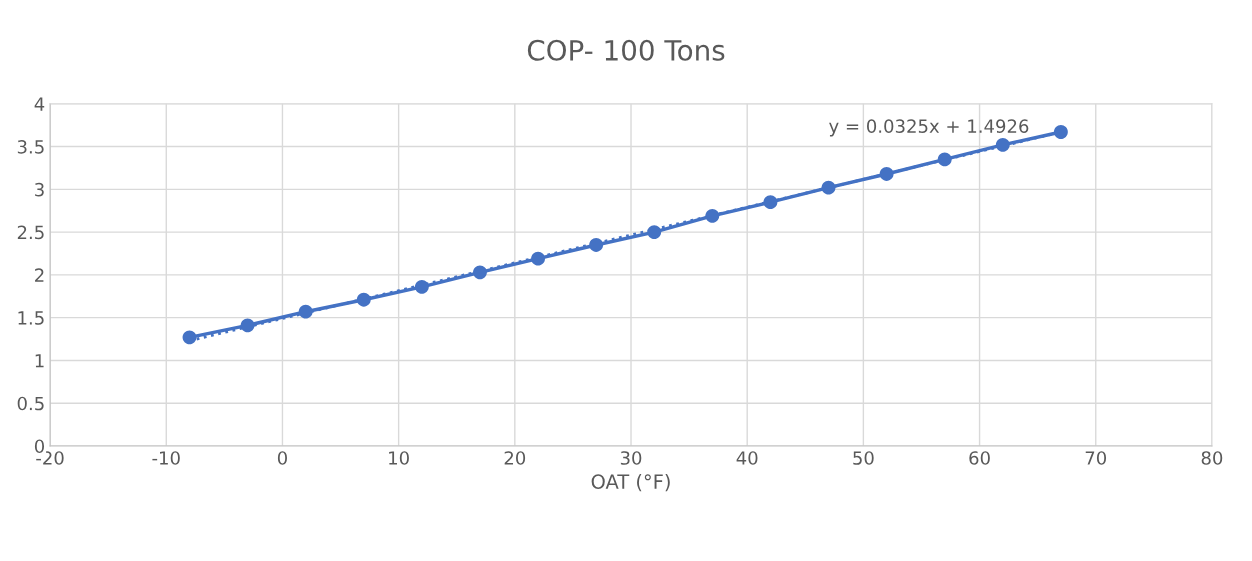 The height and width of the screenshot is (561, 1252). Describe the element at coordinates (979, 458) in the screenshot. I see `x-tick-label: 60` at that location.